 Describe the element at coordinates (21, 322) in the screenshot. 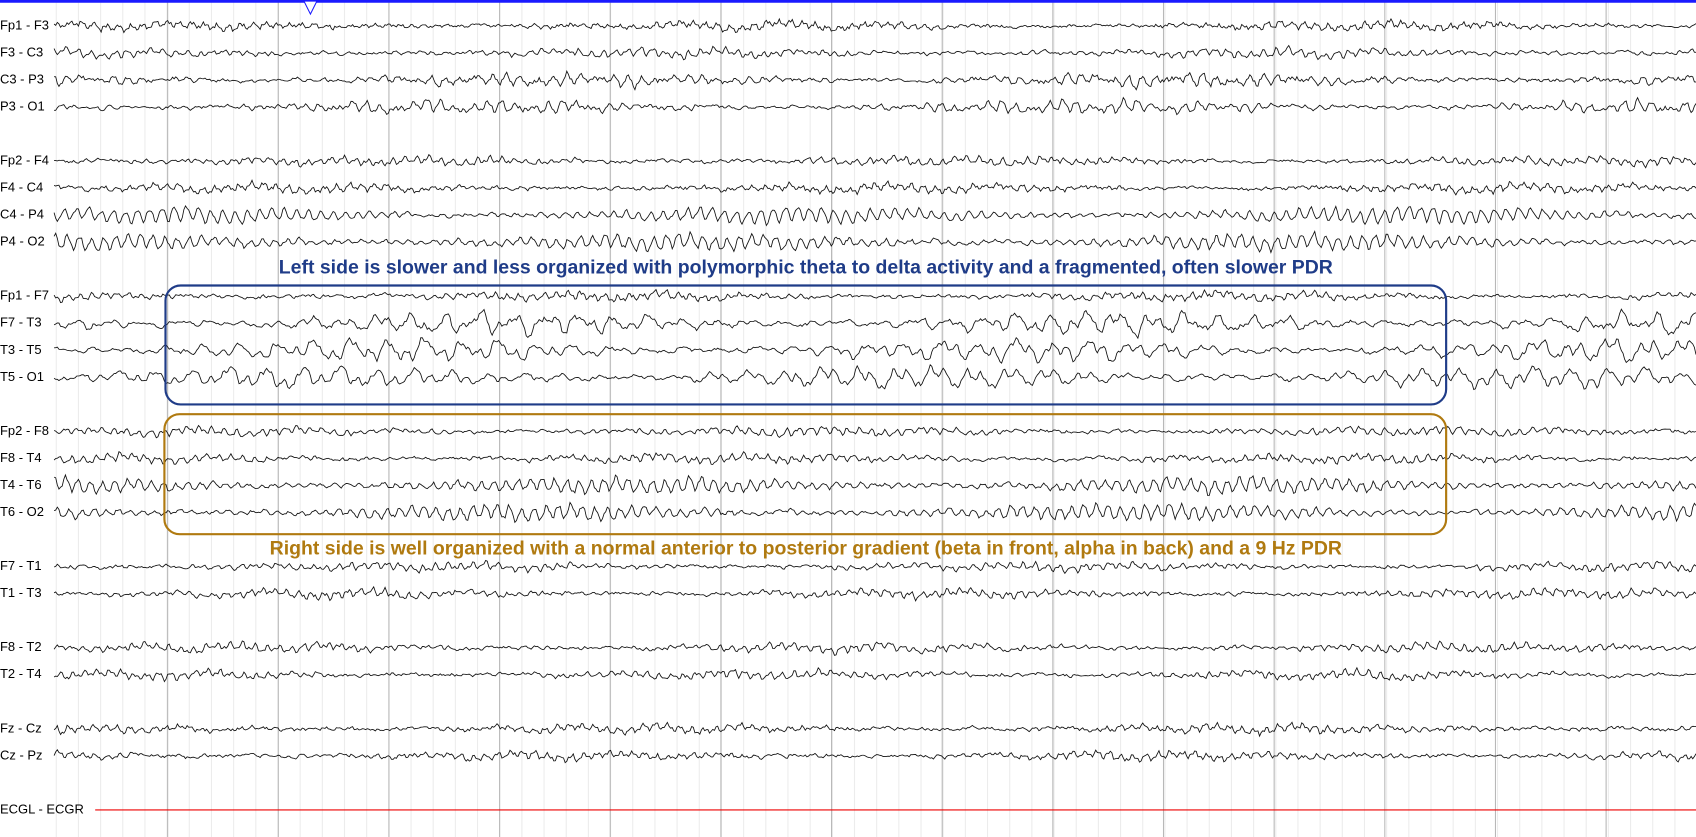

I see `channel-label: F7 - T3` at that location.